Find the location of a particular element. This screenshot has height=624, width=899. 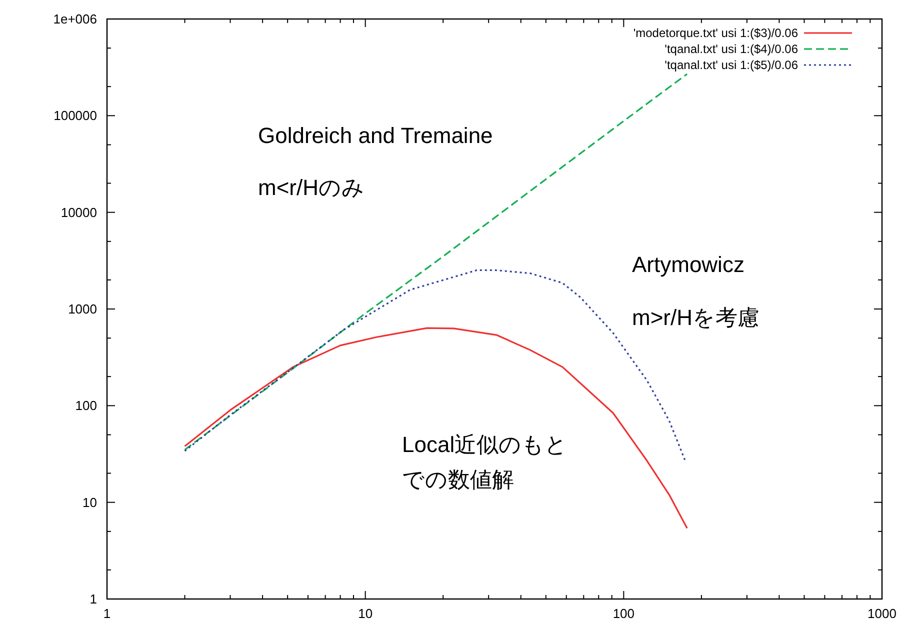

y-tick-label: 10 is located at coordinates (89, 502).